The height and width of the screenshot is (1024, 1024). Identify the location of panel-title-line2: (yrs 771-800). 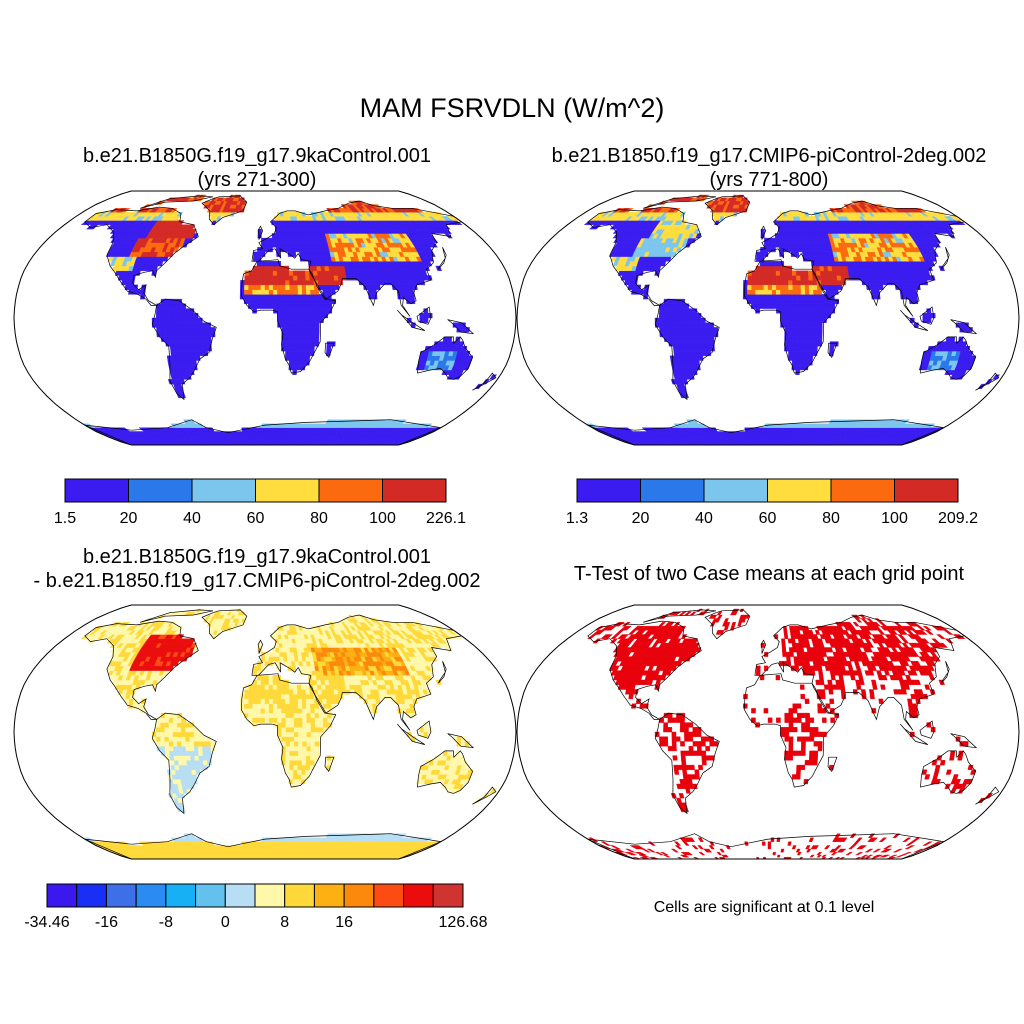
(769, 180).